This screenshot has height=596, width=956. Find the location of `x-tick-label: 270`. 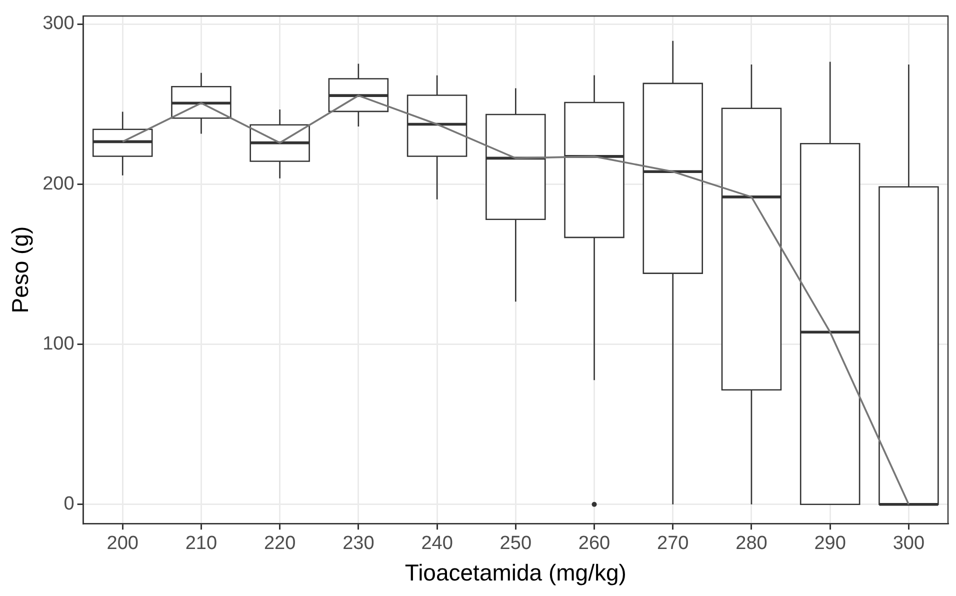

x-tick-label: 270 is located at coordinates (673, 543).